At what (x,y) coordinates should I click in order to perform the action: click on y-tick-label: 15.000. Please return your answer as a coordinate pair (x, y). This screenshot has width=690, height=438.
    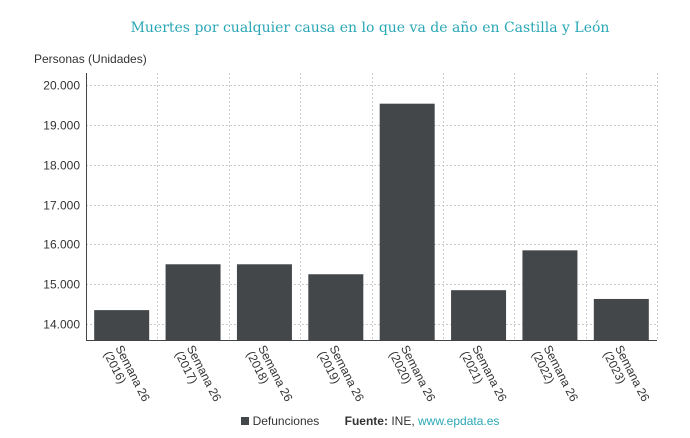
    Looking at the image, I should click on (61, 285).